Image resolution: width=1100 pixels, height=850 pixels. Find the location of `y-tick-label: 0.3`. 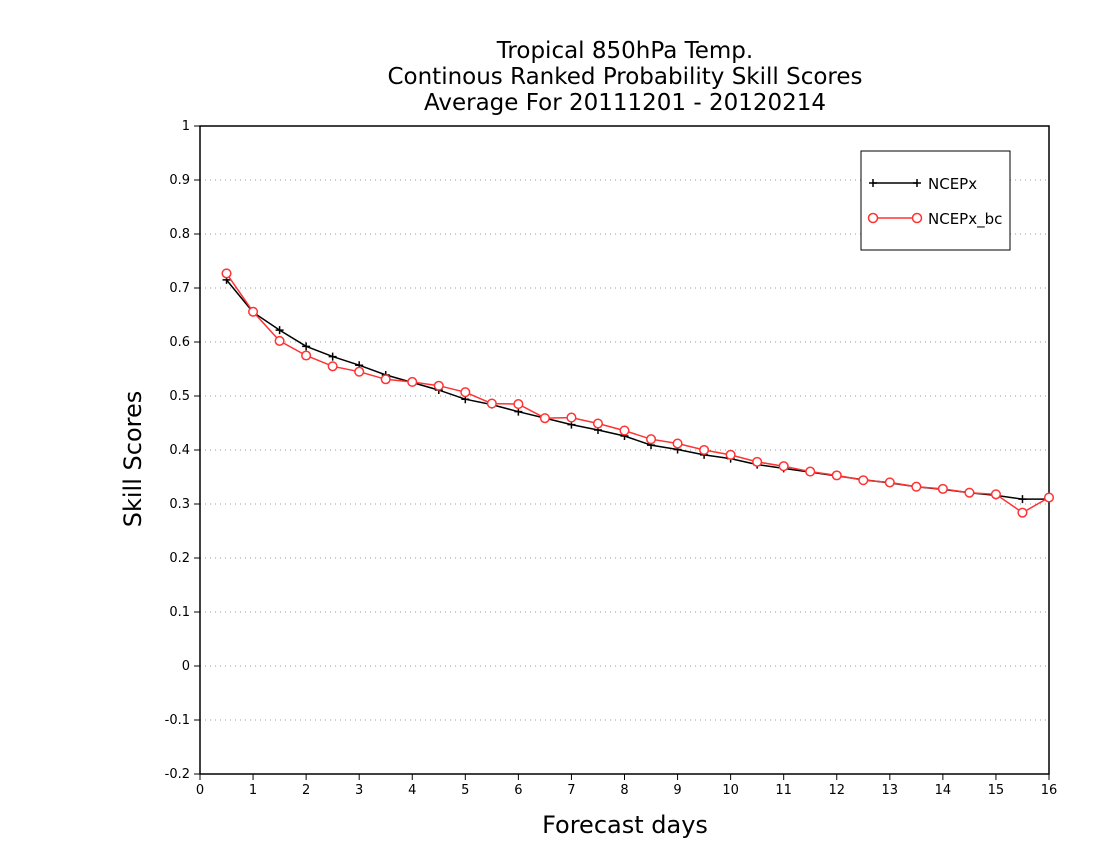

y-tick-label: 0.3 is located at coordinates (179, 504).